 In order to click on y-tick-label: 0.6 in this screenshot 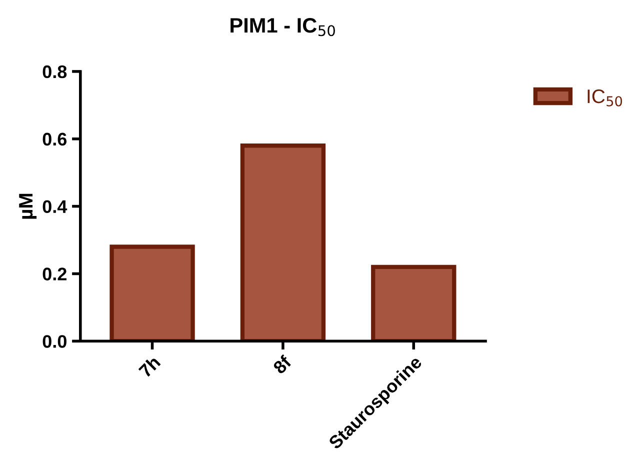, I will do `click(54, 139)`.